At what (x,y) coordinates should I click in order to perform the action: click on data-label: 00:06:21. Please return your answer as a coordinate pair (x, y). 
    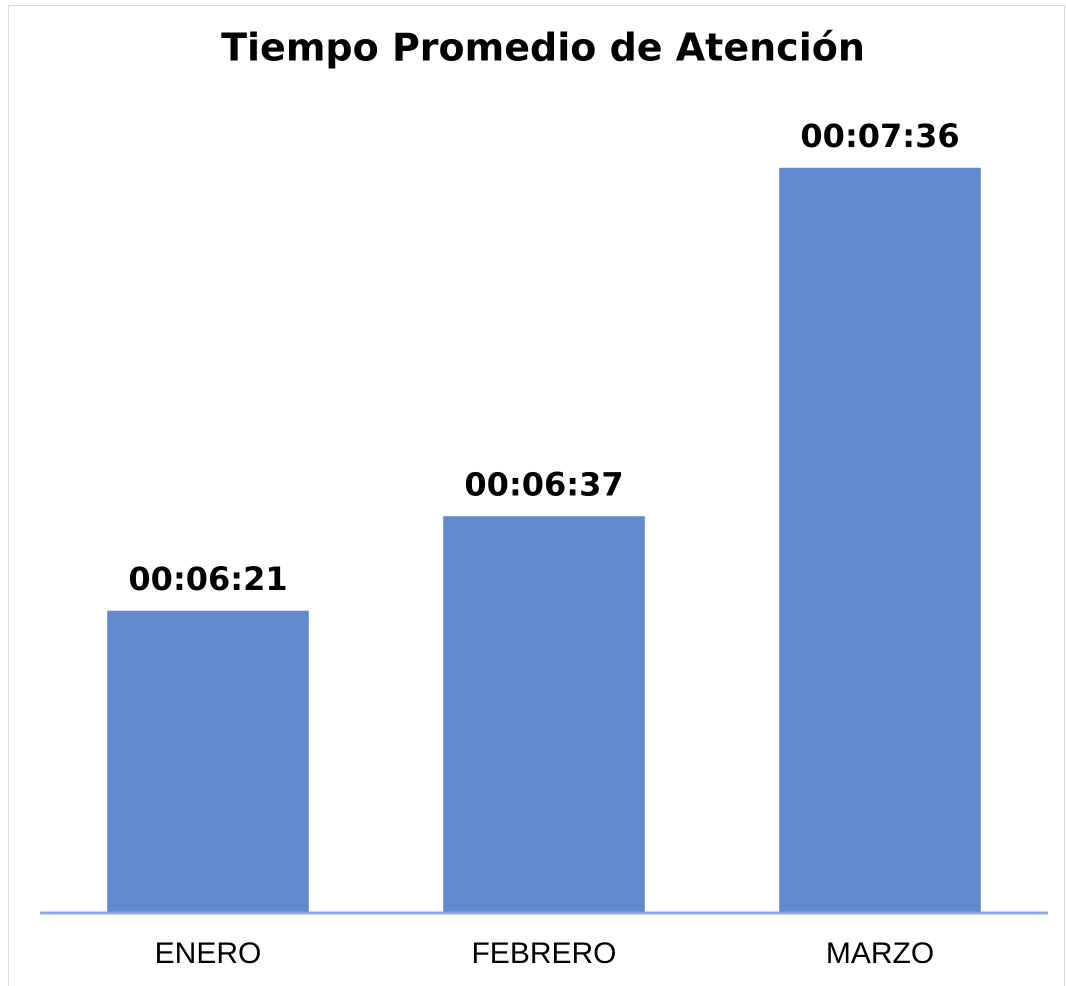
    Looking at the image, I should click on (207, 579).